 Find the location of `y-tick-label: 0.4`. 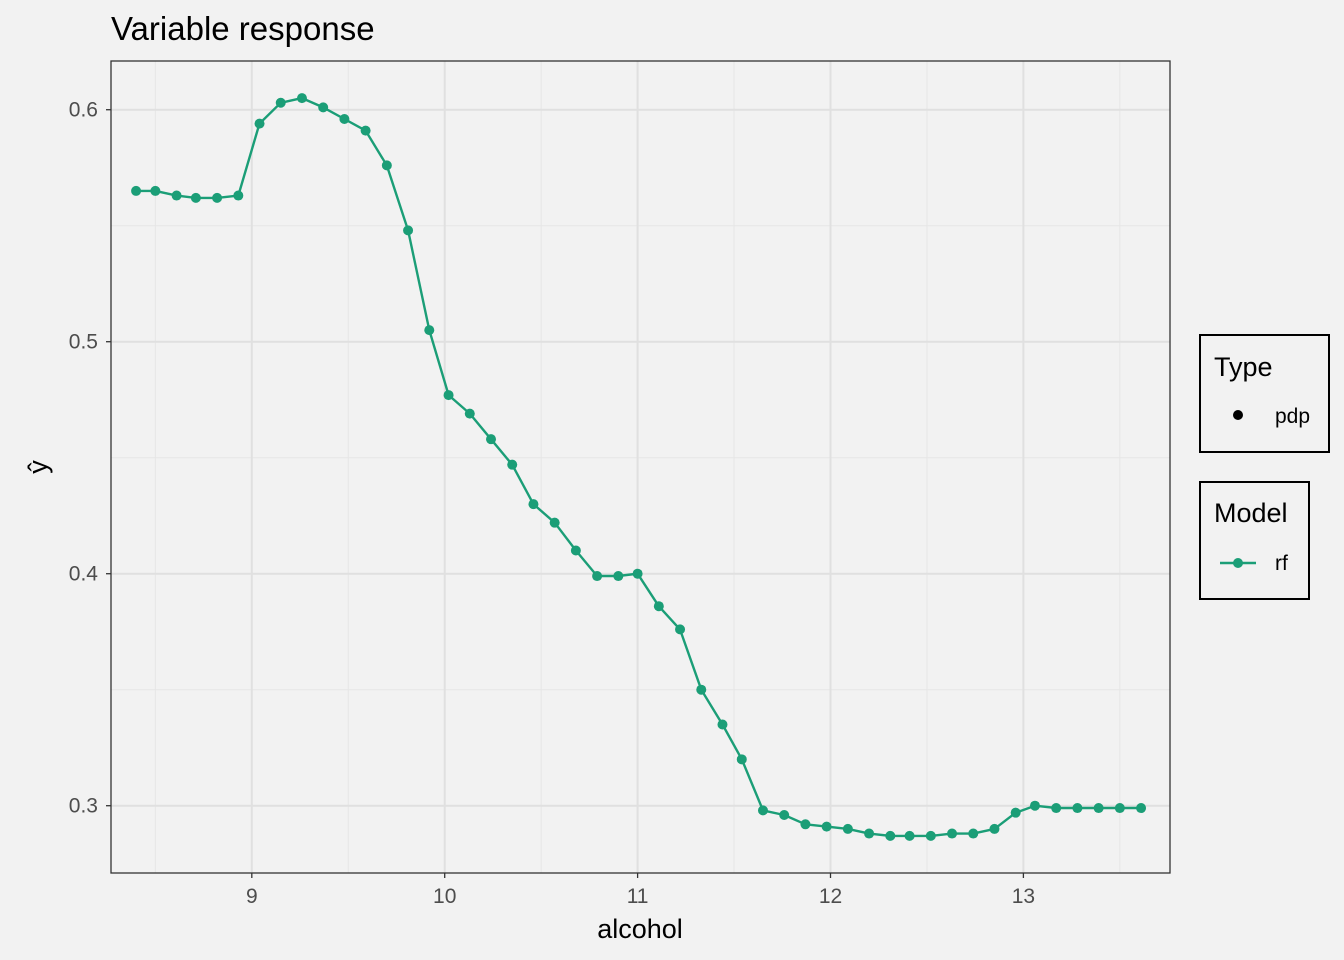

y-tick-label: 0.4 is located at coordinates (84, 574).